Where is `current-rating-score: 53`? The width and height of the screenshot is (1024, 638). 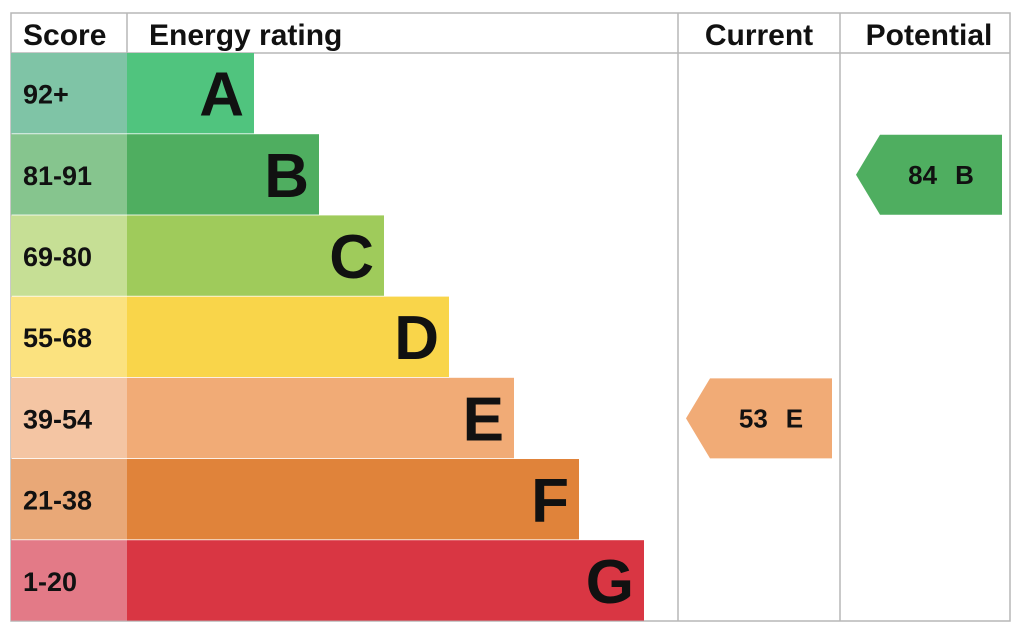 current-rating-score: 53 is located at coordinates (753, 418).